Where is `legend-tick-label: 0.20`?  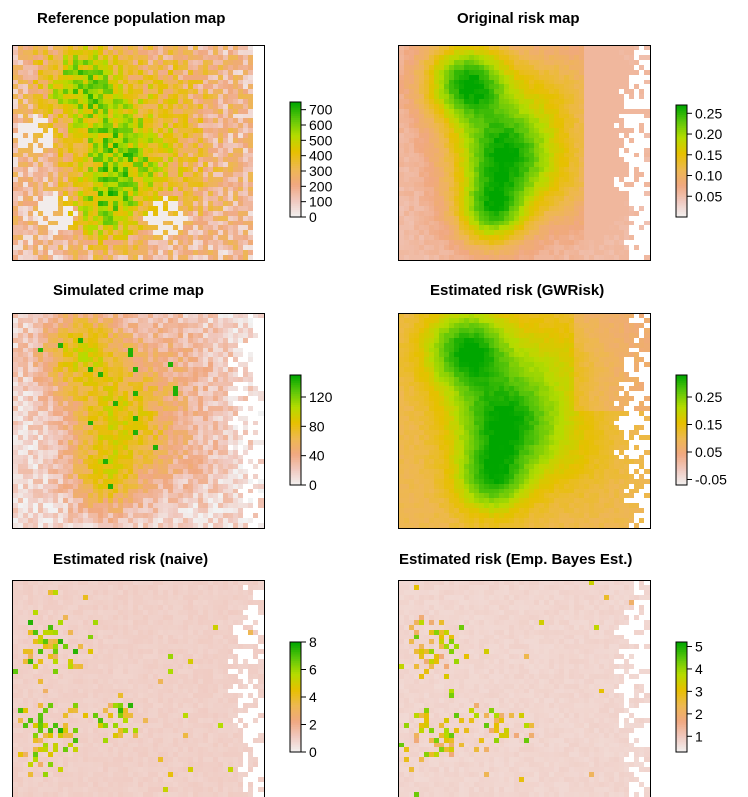 legend-tick-label: 0.20 is located at coordinates (708, 134).